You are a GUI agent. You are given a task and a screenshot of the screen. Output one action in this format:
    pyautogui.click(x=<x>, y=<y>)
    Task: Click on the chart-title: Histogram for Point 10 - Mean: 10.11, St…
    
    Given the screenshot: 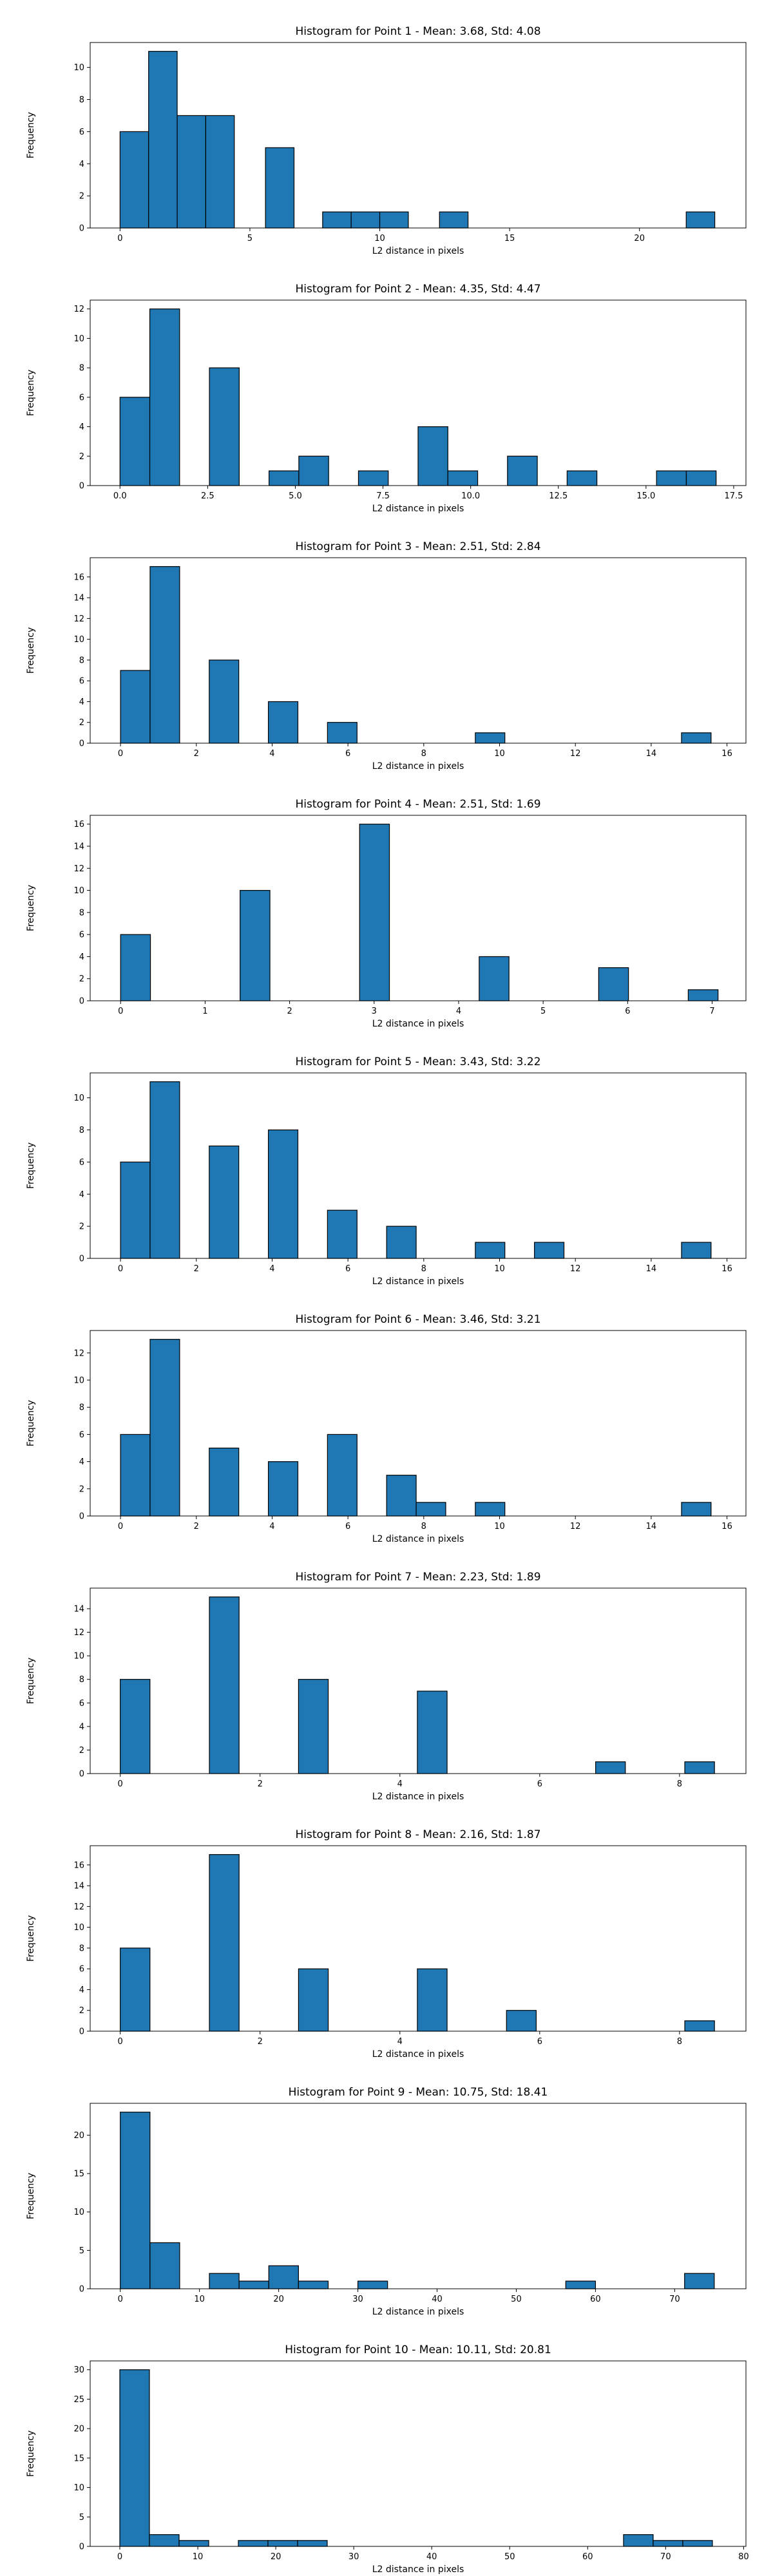 What is the action you would take?
    pyautogui.click(x=418, y=2350)
    